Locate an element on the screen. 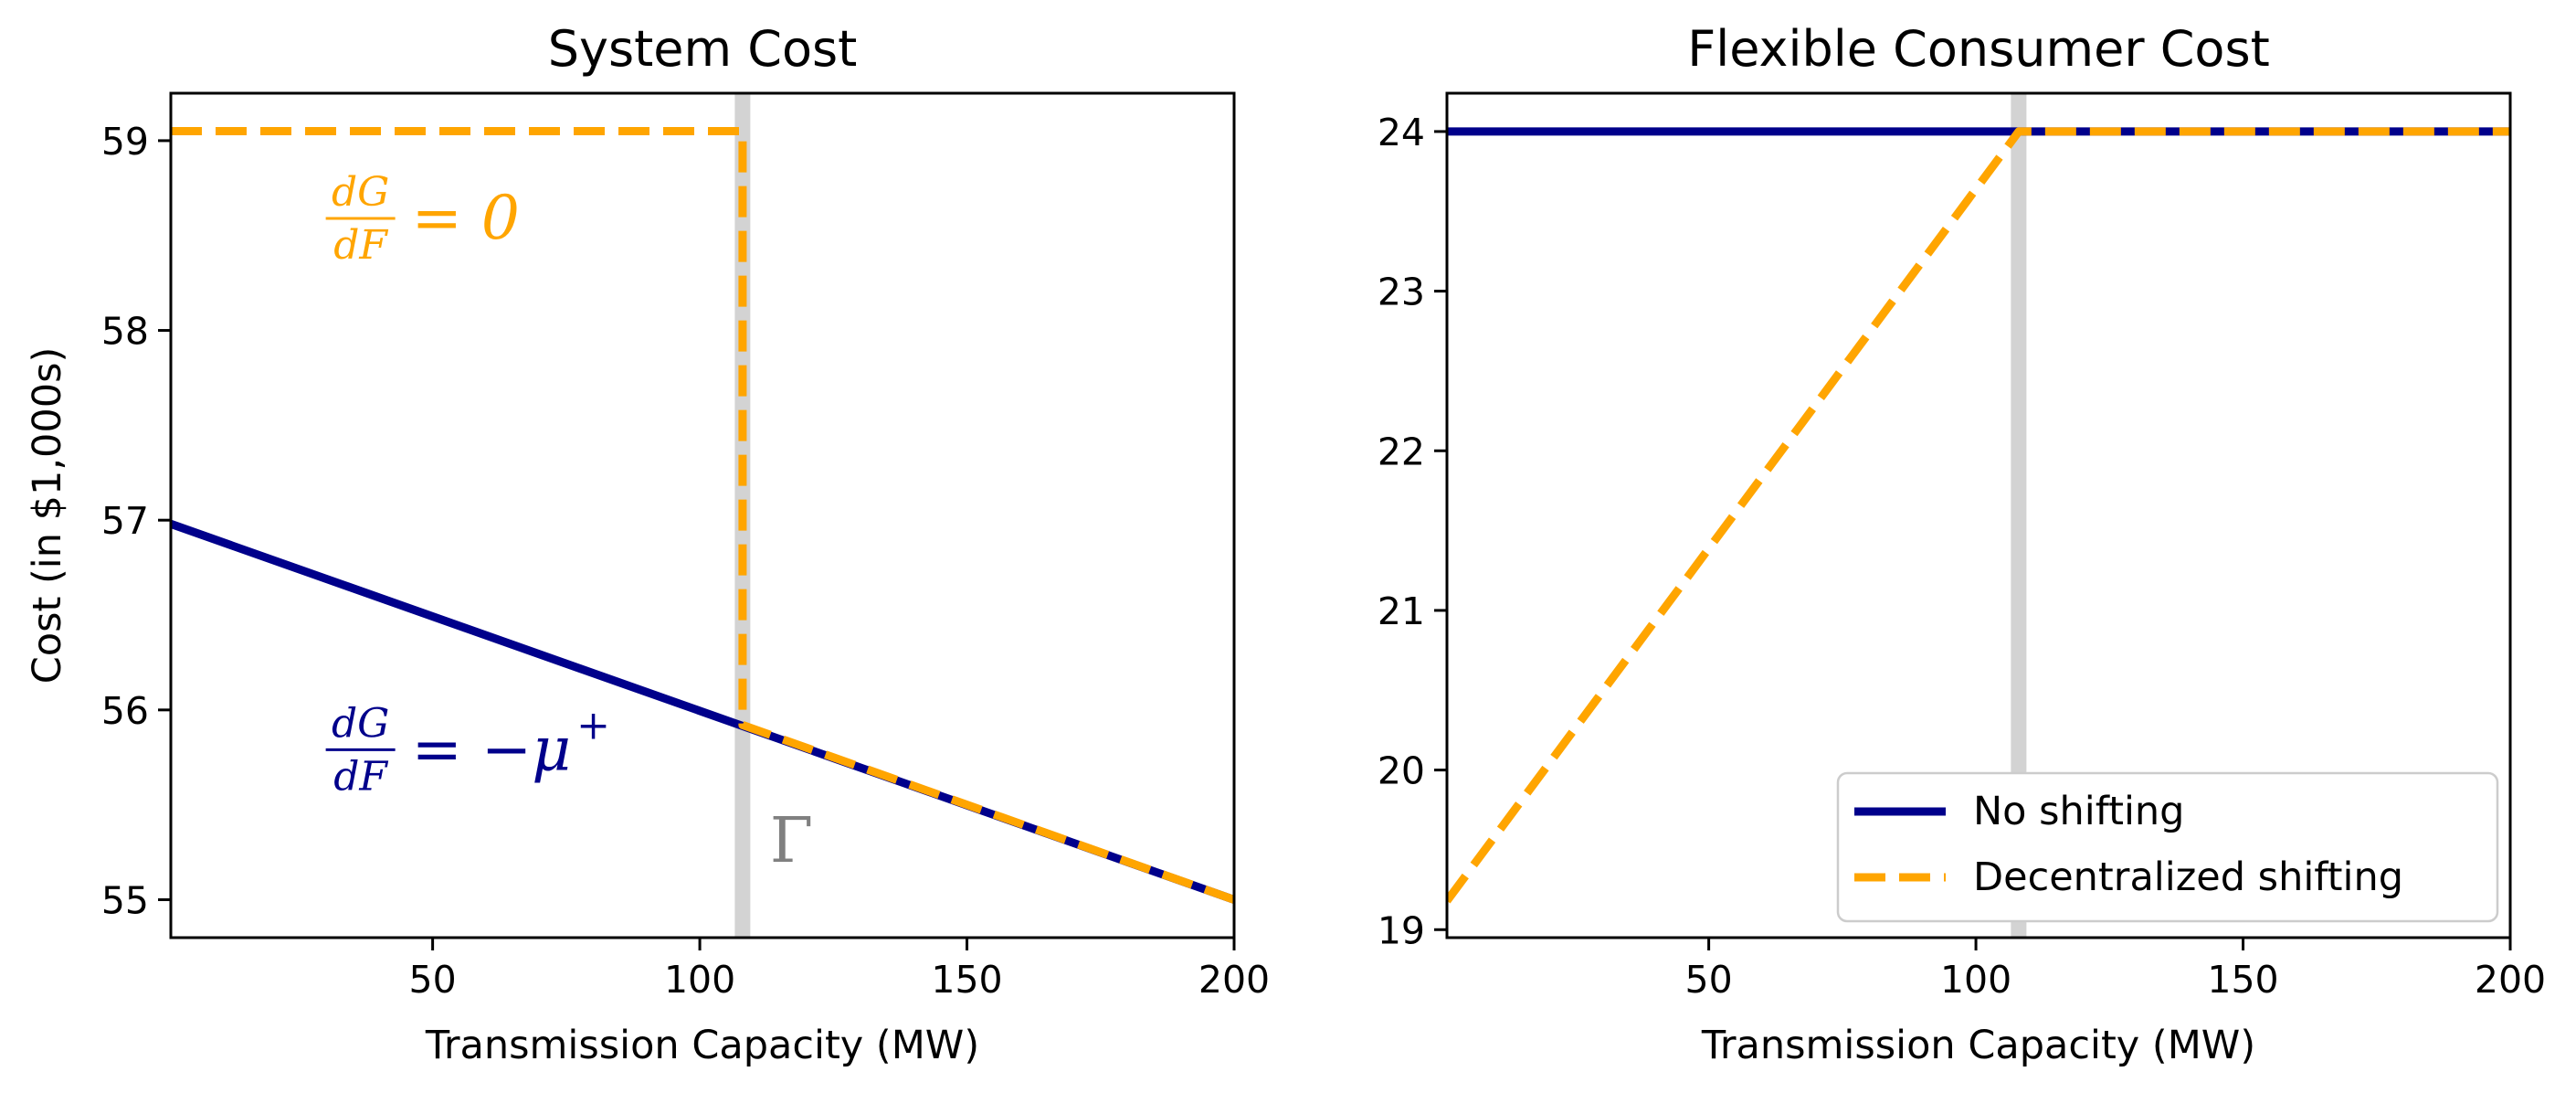 This screenshot has height=1093, width=2576. legend: No shifting Decentralized shifting is located at coordinates (2167, 847).